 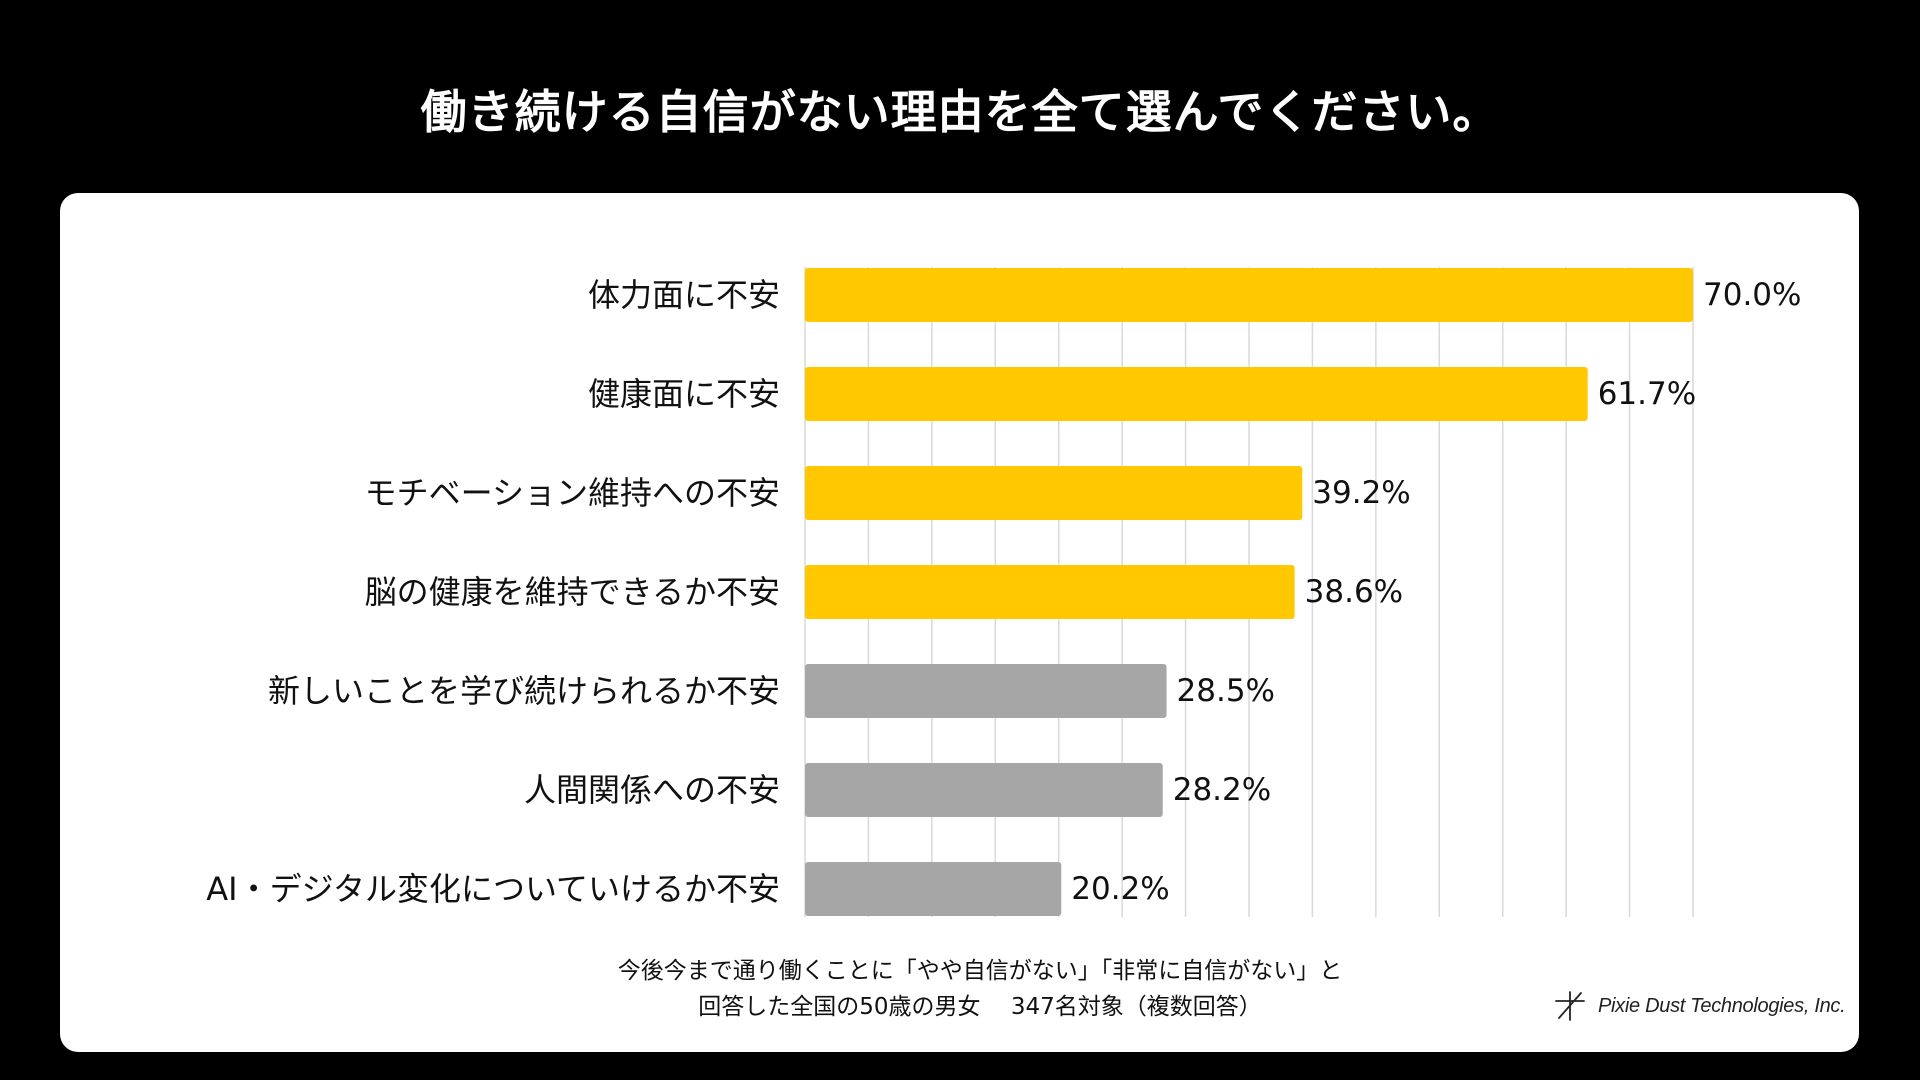 I want to click on chart-note-line-1: 今後今まで通り働くことに「やや自信がない」「非常に自信がない」と, so click(x=980, y=971).